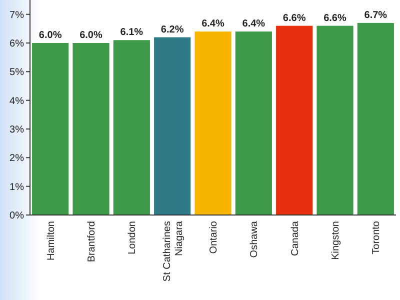 The width and height of the screenshot is (400, 300). Describe the element at coordinates (214, 237) in the screenshot. I see `x-tick-label: Ontario` at that location.